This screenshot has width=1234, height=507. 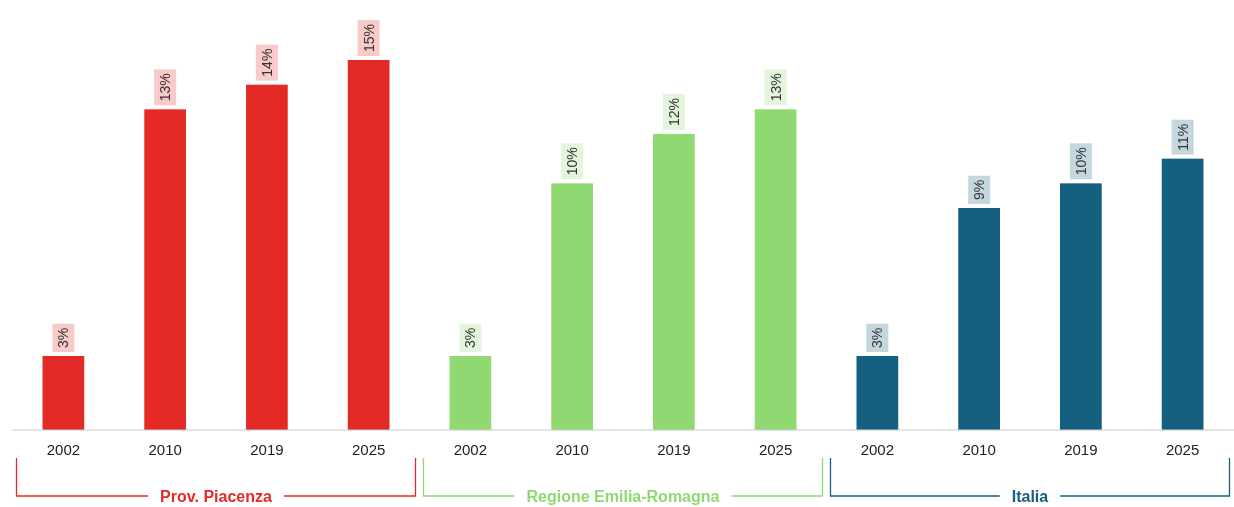 What do you see at coordinates (623, 496) in the screenshot?
I see `text: Regione Emilia-Romagna` at bounding box center [623, 496].